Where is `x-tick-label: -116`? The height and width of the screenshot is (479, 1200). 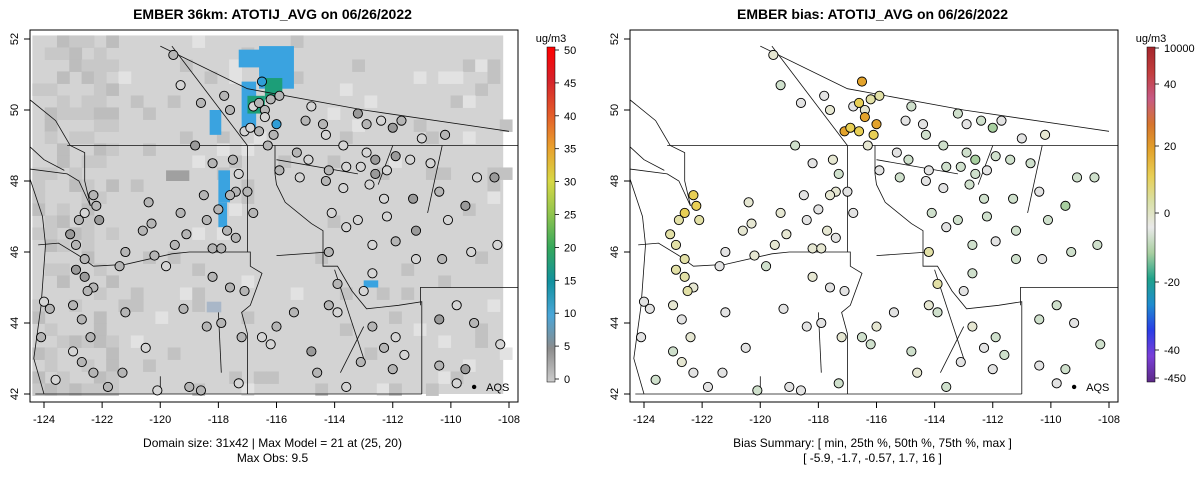
x-tick-label: -116 is located at coordinates (876, 420).